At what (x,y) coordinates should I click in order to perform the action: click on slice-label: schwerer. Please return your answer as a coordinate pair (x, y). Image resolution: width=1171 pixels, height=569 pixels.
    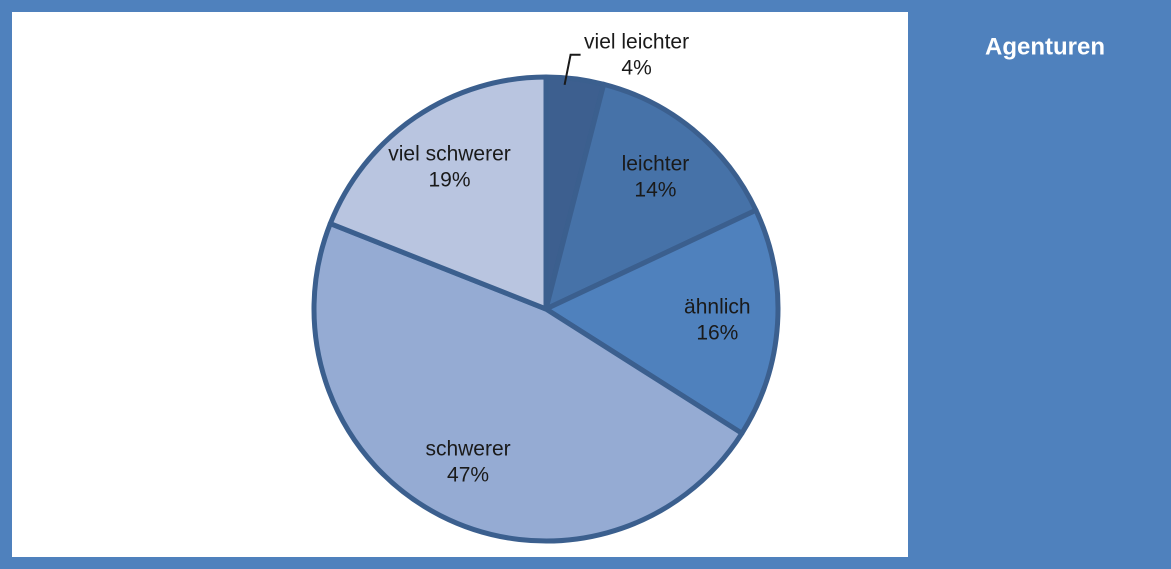
    Looking at the image, I should click on (467, 449).